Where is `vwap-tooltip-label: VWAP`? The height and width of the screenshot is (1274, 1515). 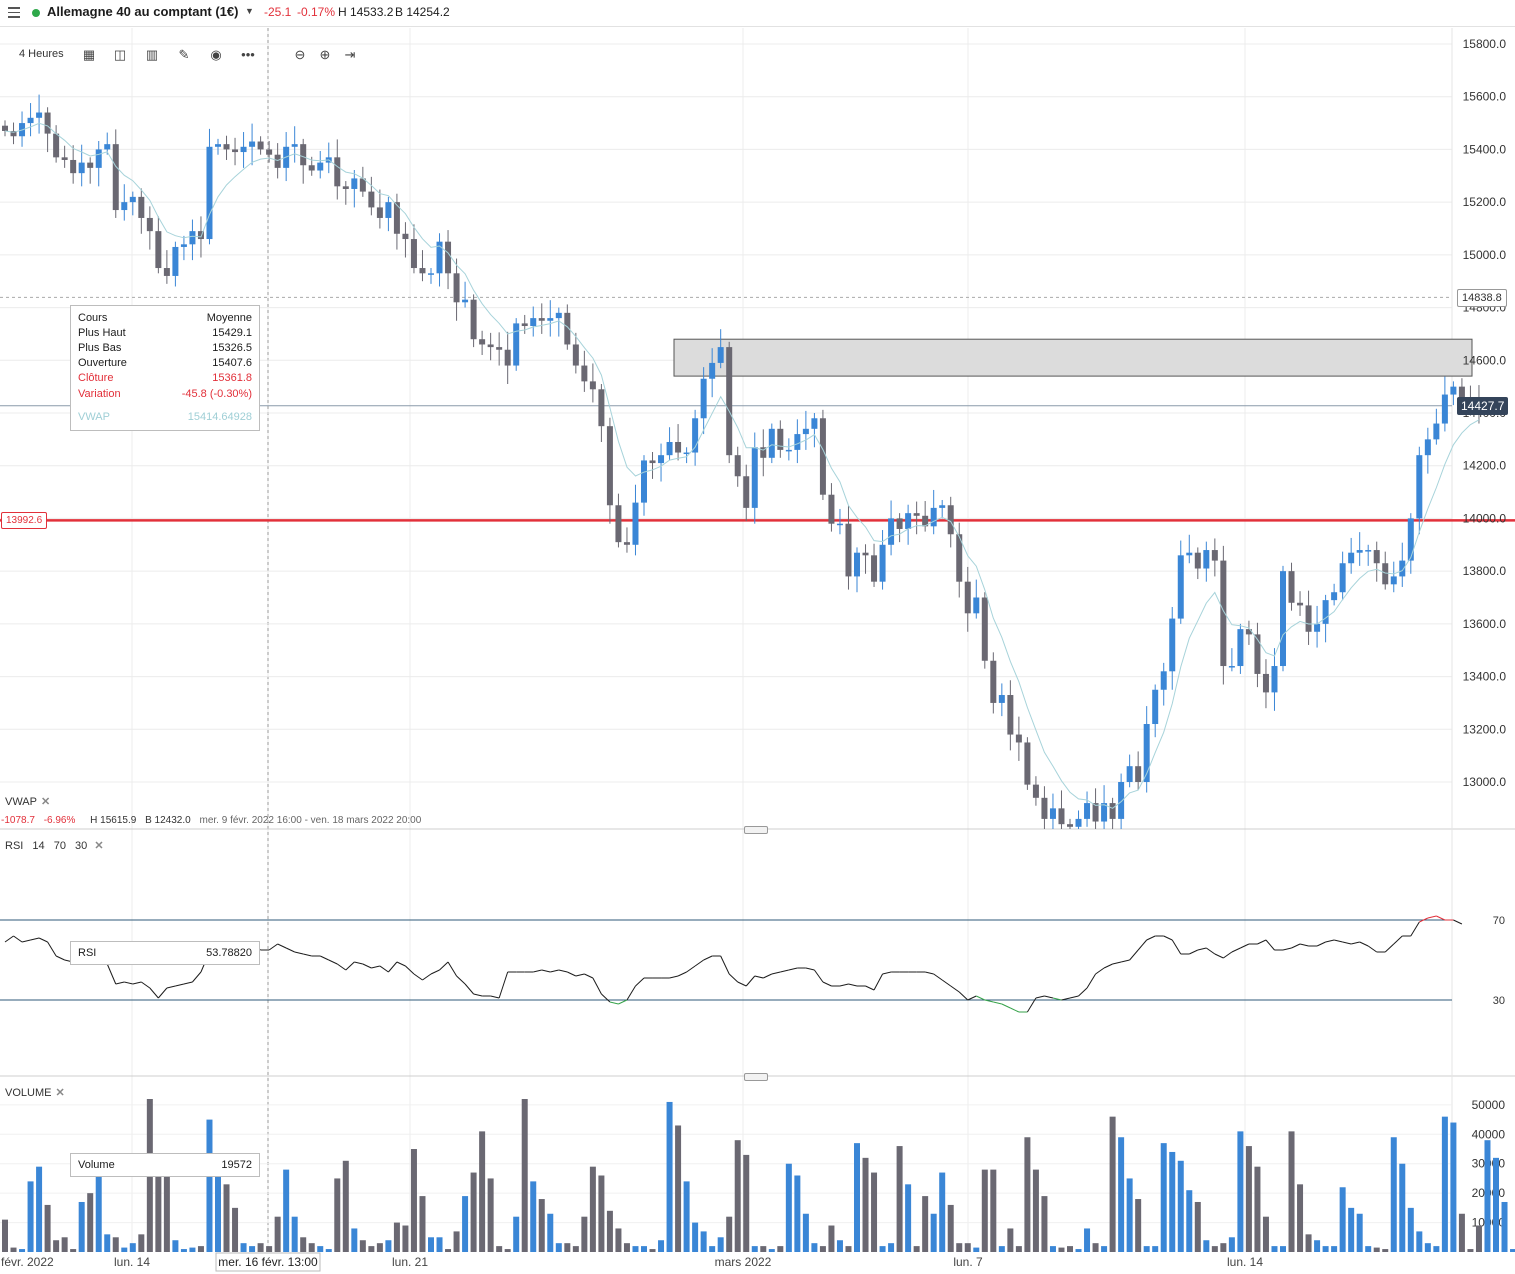
vwap-tooltip-label: VWAP is located at coordinates (94, 417).